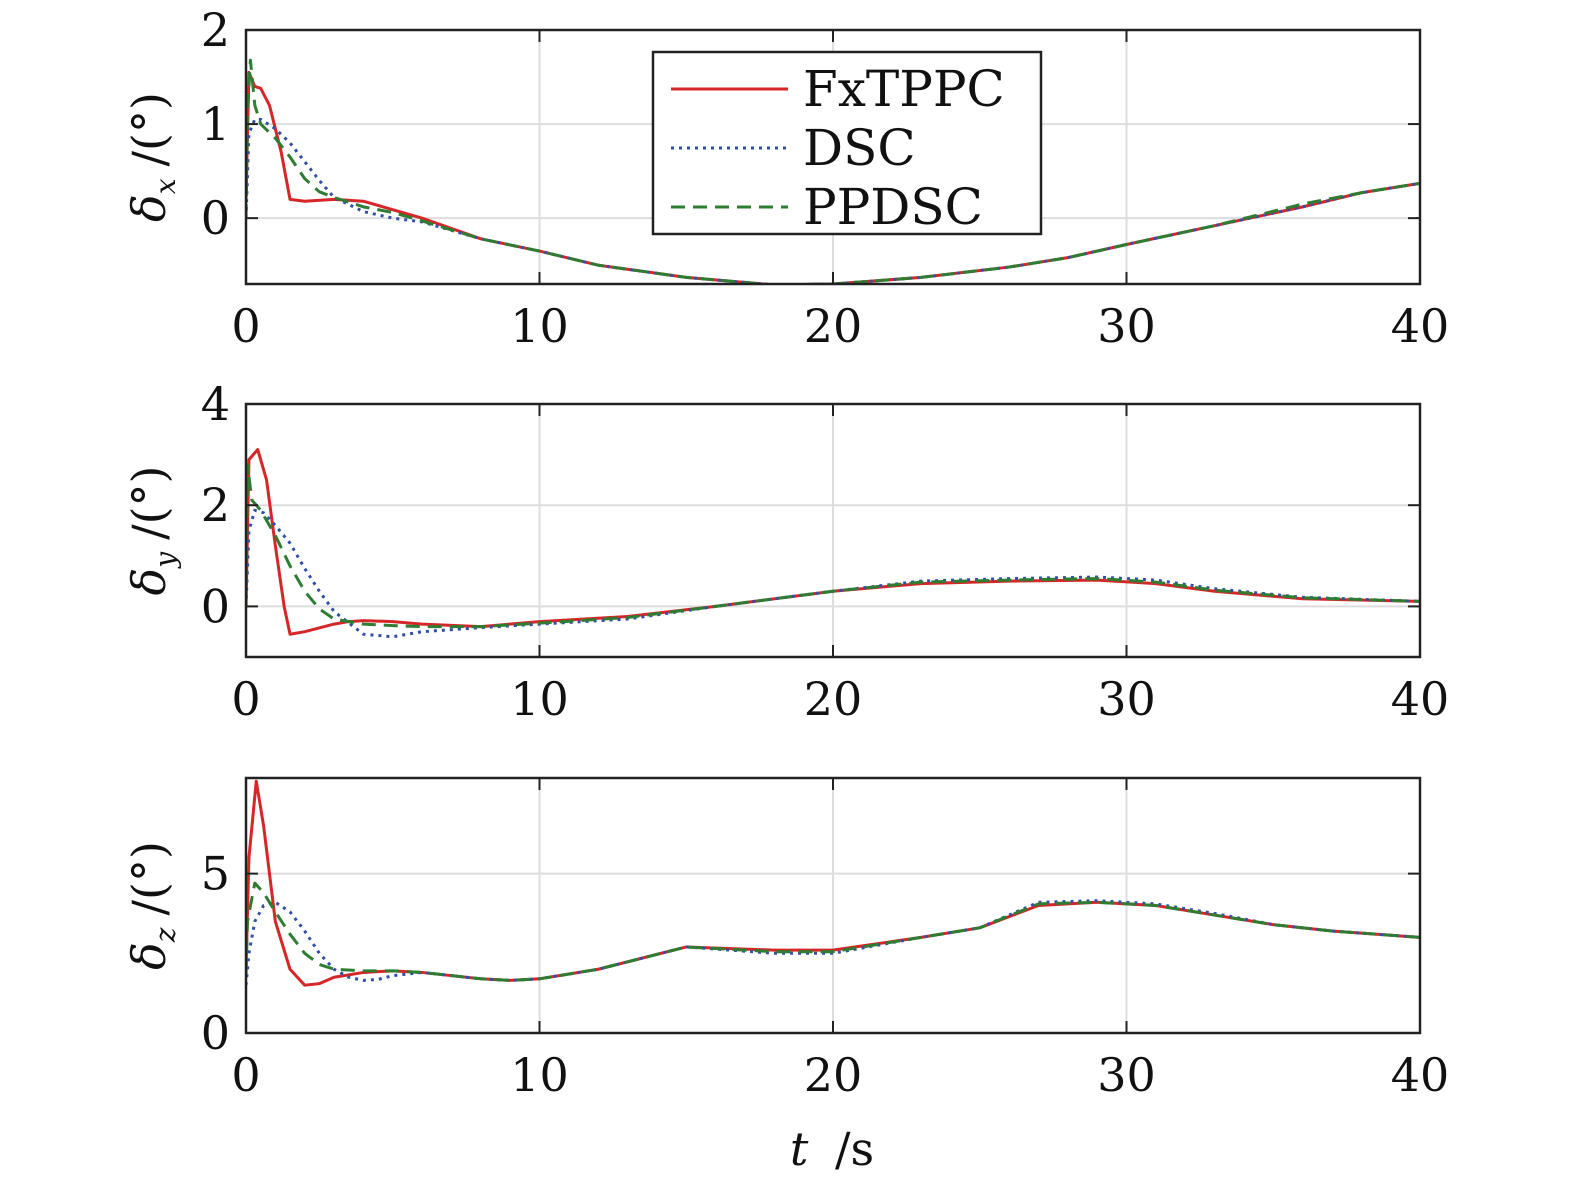 The width and height of the screenshot is (1575, 1185). I want to click on legend-box, so click(847, 143).